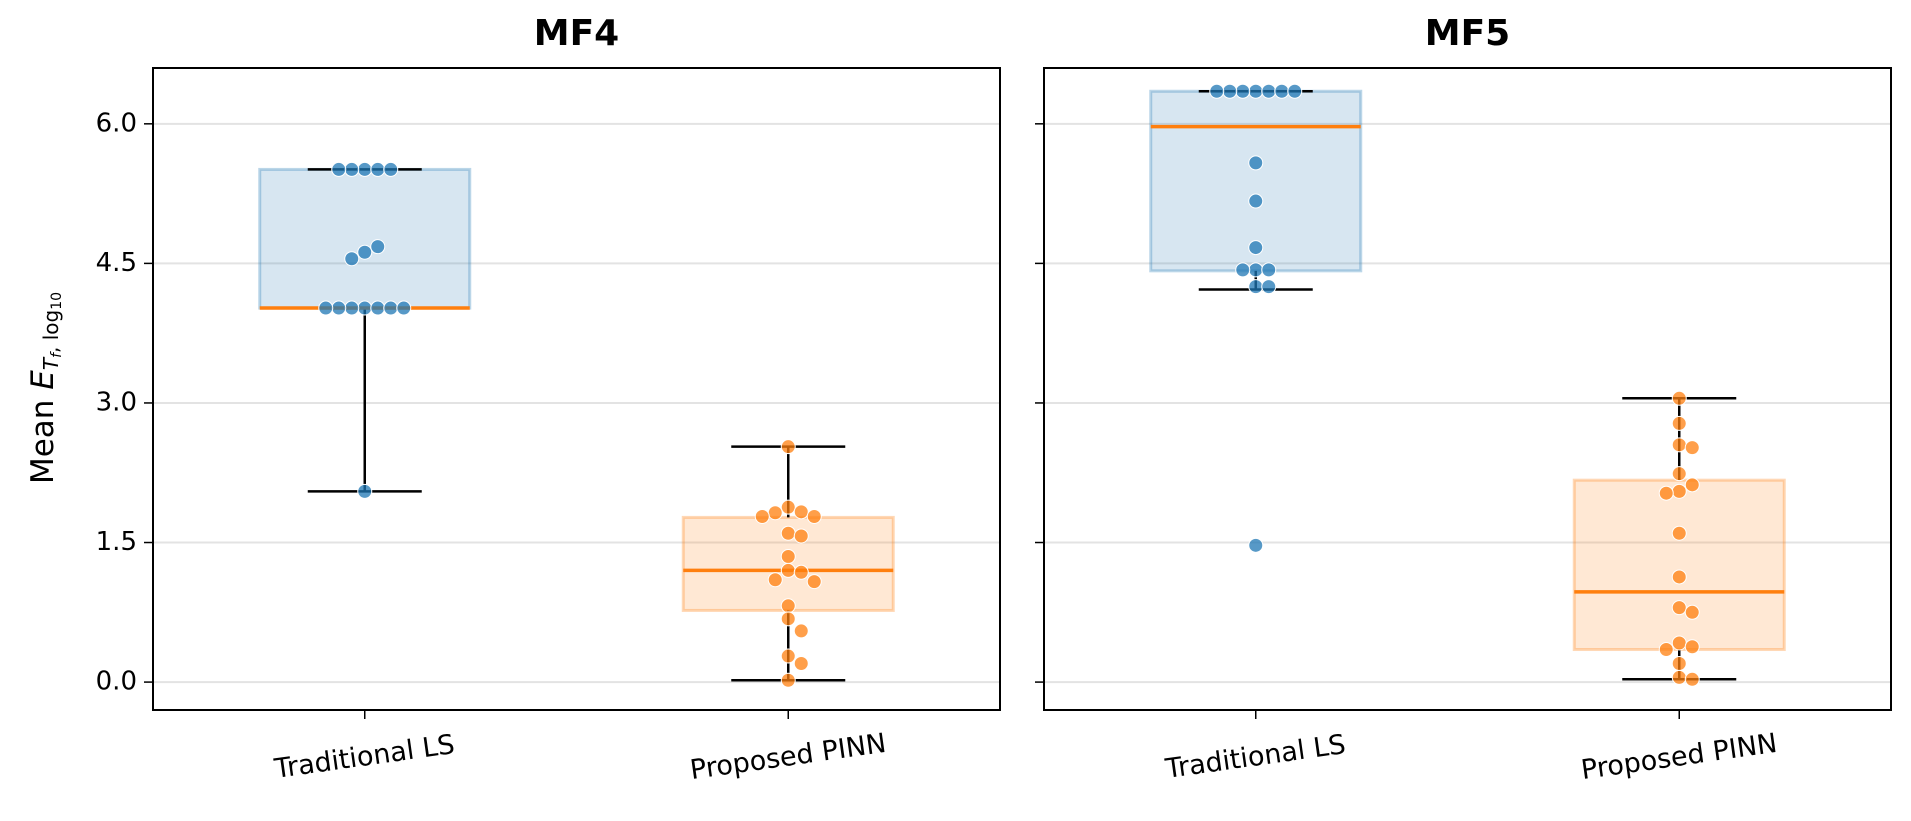 The width and height of the screenshot is (1911, 821). I want to click on y-tick-label: 6.0, so click(116, 123).